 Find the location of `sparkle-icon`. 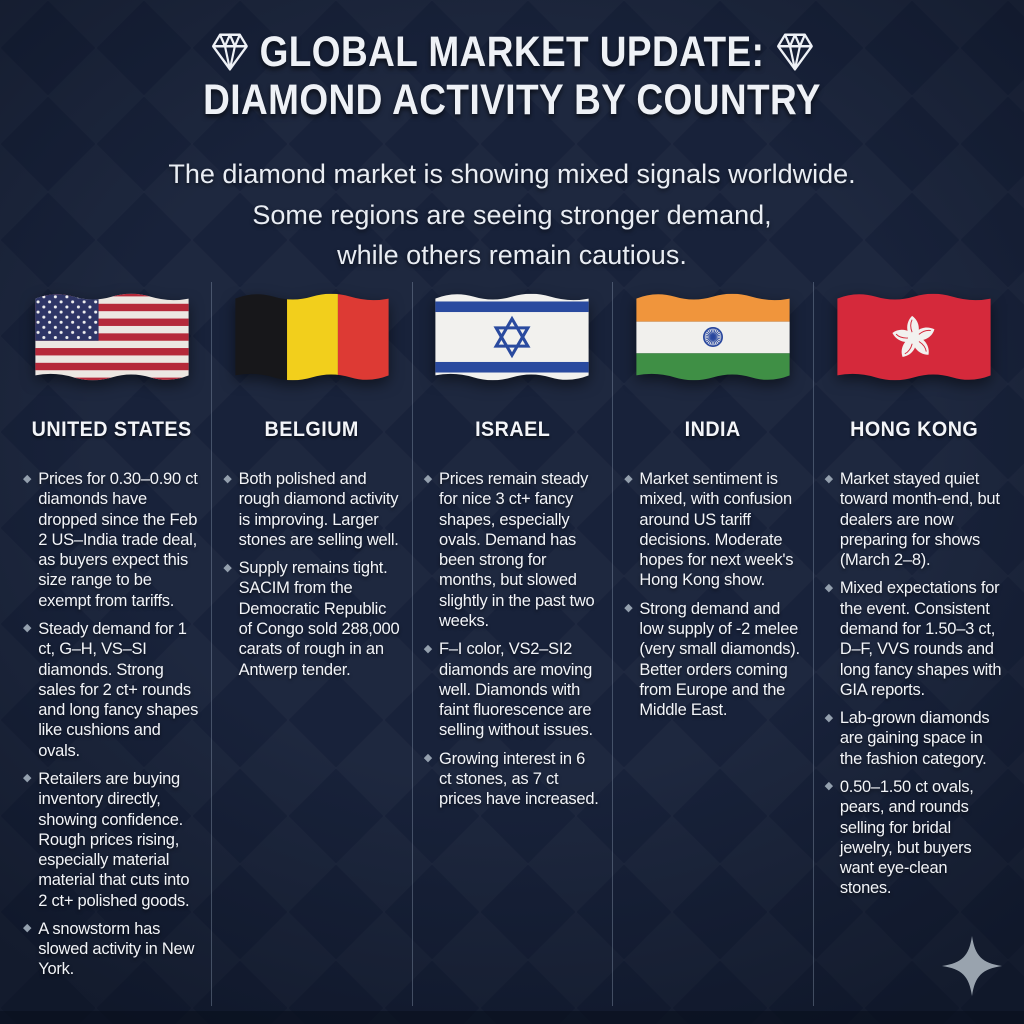

sparkle-icon is located at coordinates (972, 966).